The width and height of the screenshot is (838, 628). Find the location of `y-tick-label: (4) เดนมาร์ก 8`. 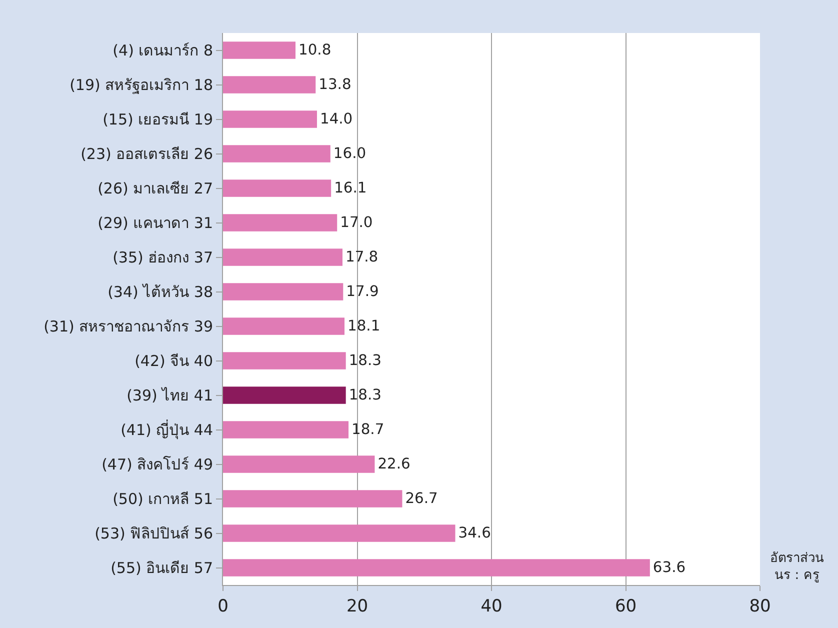

y-tick-label: (4) เดนมาร์ก 8 is located at coordinates (162, 51).